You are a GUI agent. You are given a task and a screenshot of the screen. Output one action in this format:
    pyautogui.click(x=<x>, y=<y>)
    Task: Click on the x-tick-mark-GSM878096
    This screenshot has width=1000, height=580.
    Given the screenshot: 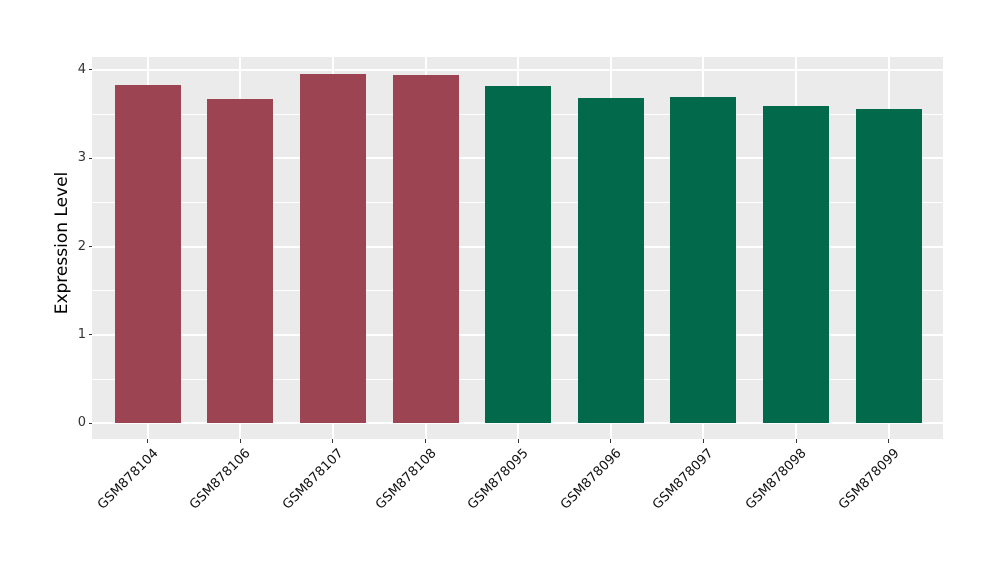 What is the action you would take?
    pyautogui.click(x=611, y=441)
    